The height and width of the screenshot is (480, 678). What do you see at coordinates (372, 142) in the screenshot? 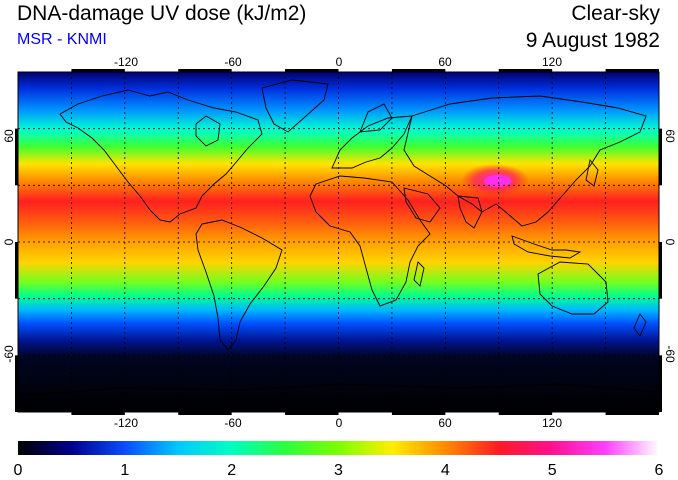
I see `coastline-europe` at bounding box center [372, 142].